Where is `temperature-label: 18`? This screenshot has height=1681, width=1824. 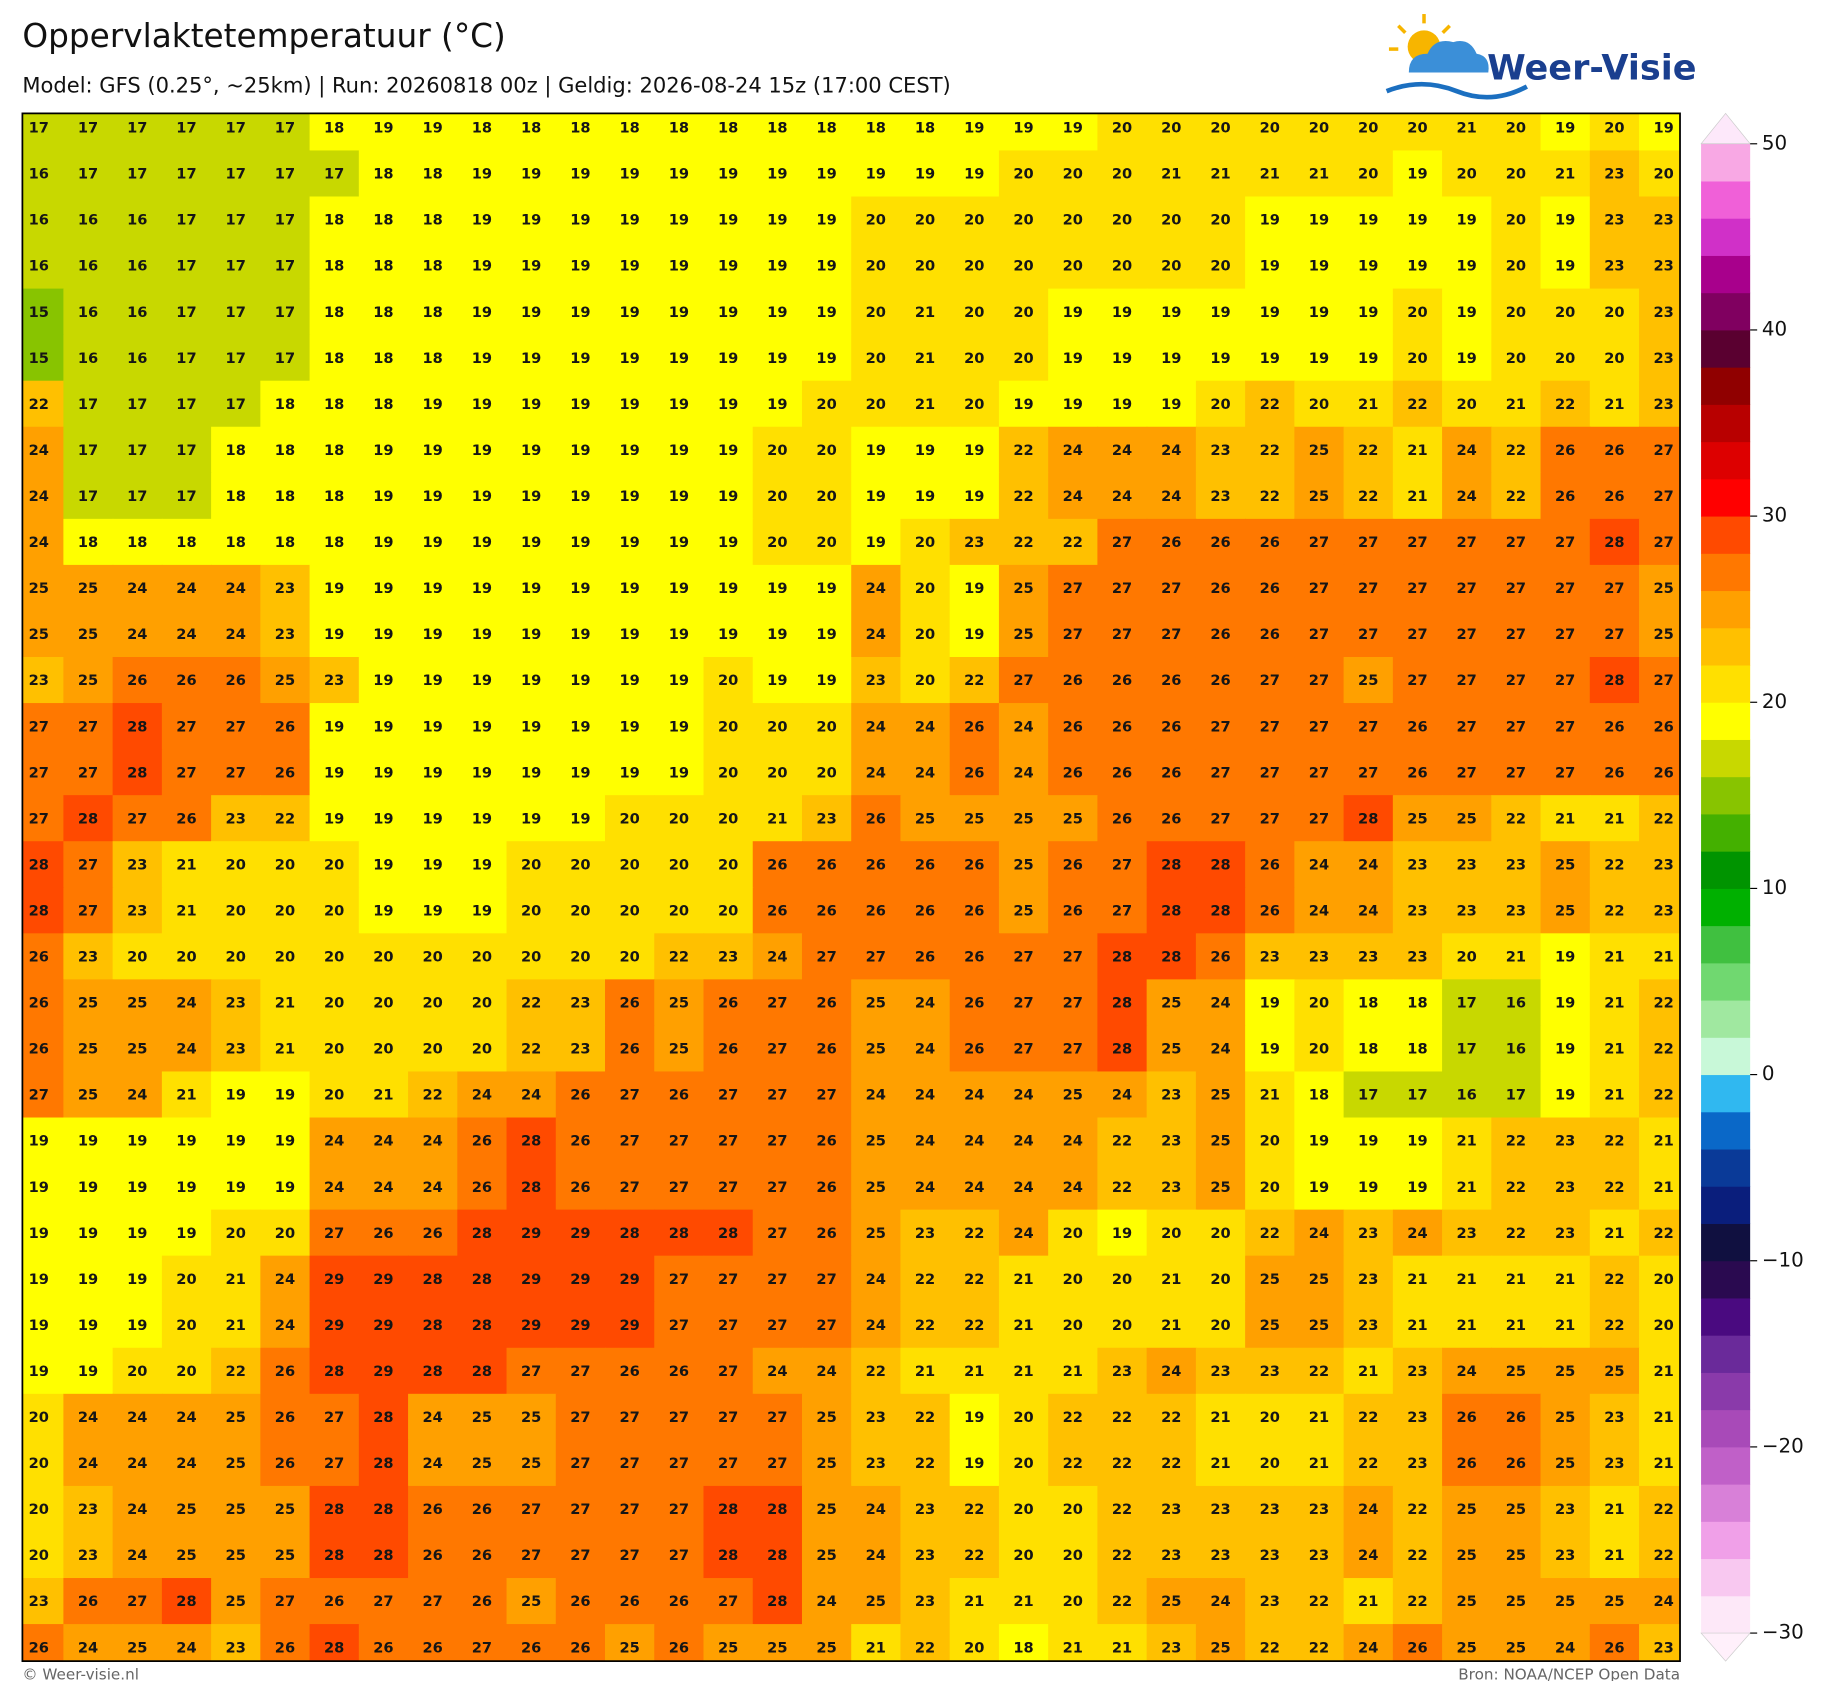
temperature-label: 18 is located at coordinates (383, 220).